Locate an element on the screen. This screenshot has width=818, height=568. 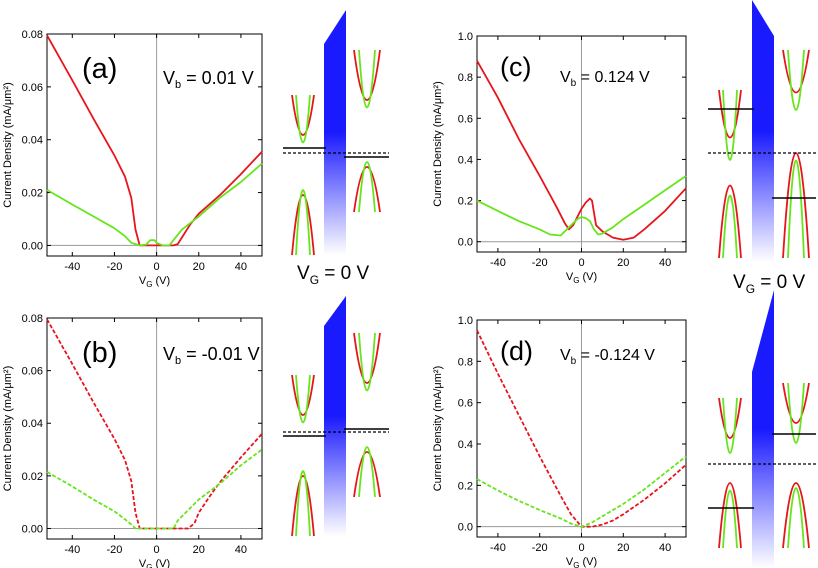
valence-cone-green-a2 is located at coordinates (367, 187).